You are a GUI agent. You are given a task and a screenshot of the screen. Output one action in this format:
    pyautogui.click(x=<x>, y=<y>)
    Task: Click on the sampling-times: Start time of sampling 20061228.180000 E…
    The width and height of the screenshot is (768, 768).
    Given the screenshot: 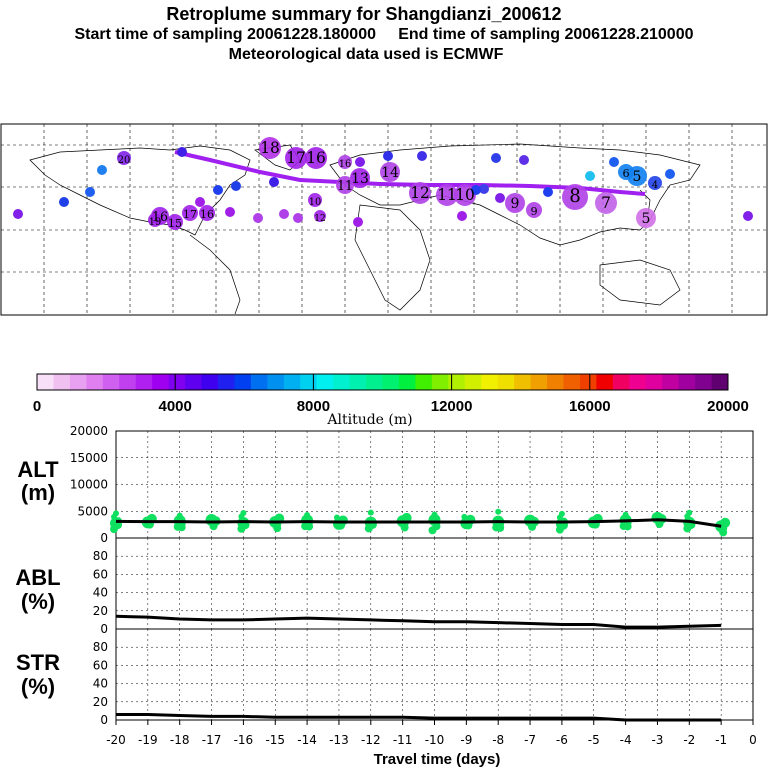 What is the action you would take?
    pyautogui.click(x=384, y=35)
    